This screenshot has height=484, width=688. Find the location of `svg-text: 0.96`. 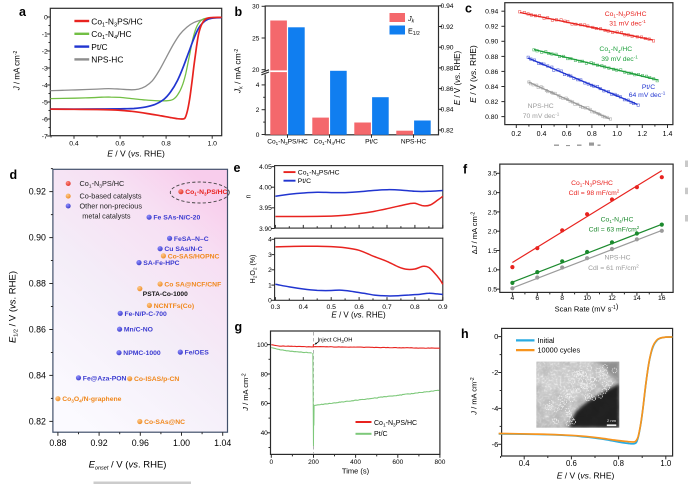

svg-text: 0.96 is located at coordinates (140, 443).